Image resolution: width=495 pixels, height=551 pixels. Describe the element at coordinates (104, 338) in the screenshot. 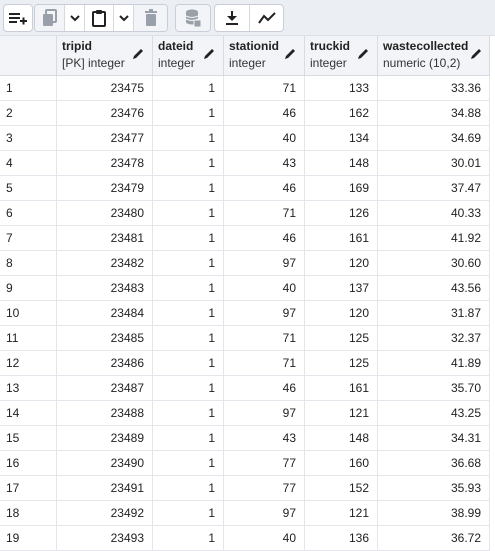

I see `tripid-cell: 23485` at that location.